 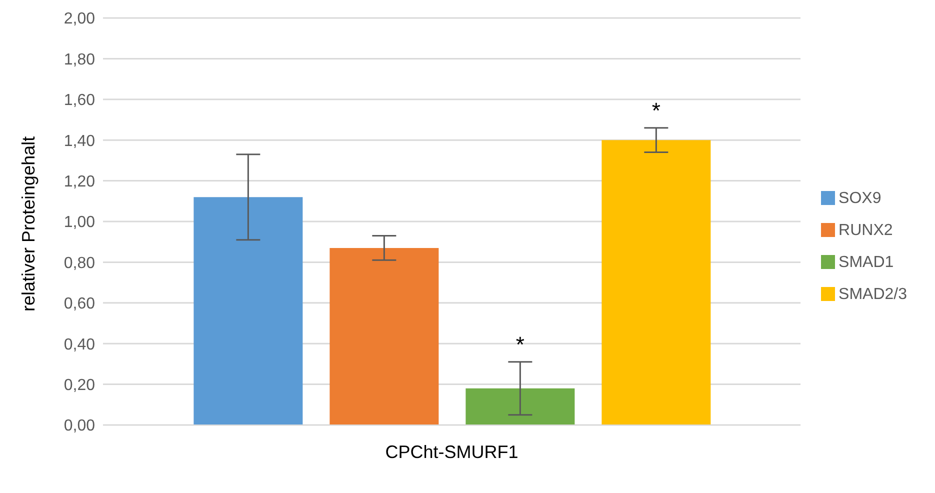 I want to click on y-tick-label: 0,00, so click(x=80, y=426).